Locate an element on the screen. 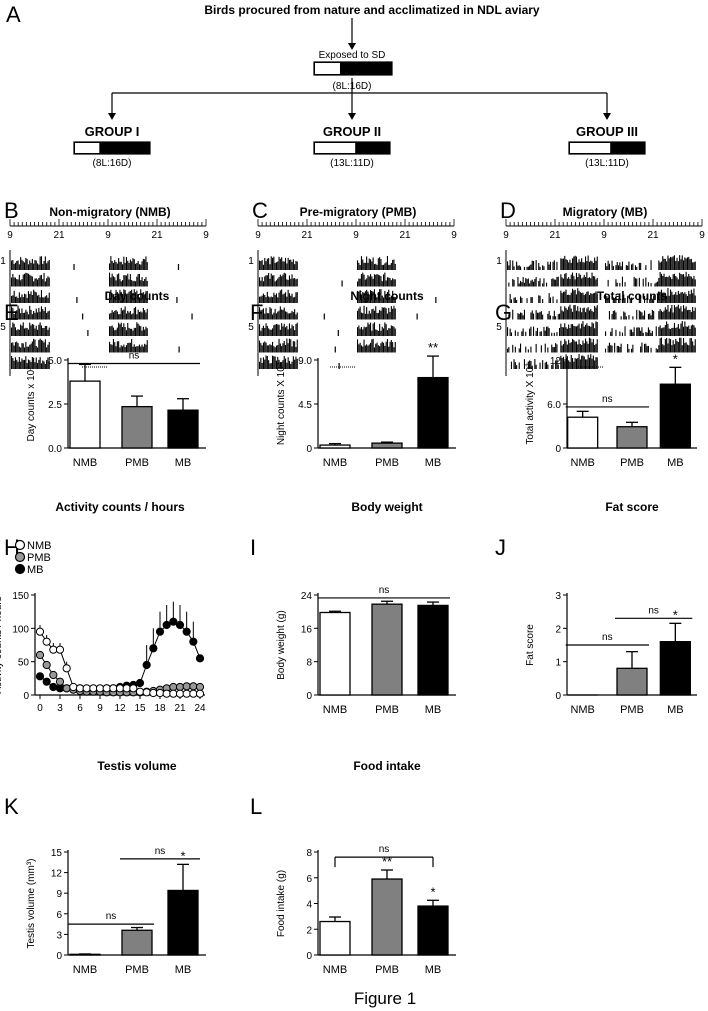 The image size is (708, 1011). actogram-day-marker: 5 is located at coordinates (251, 327).